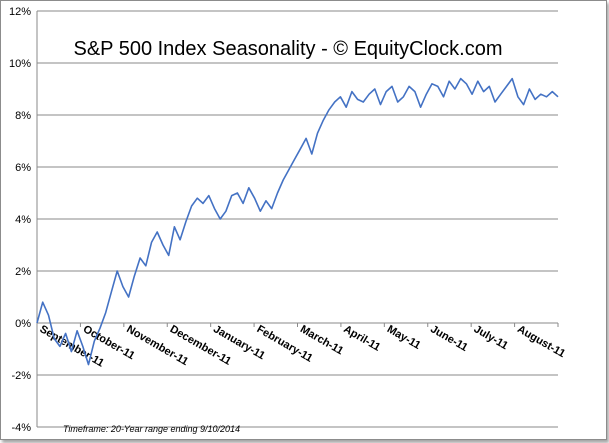 The width and height of the screenshot is (609, 443). I want to click on x-tick-label: May-11, so click(404, 337).